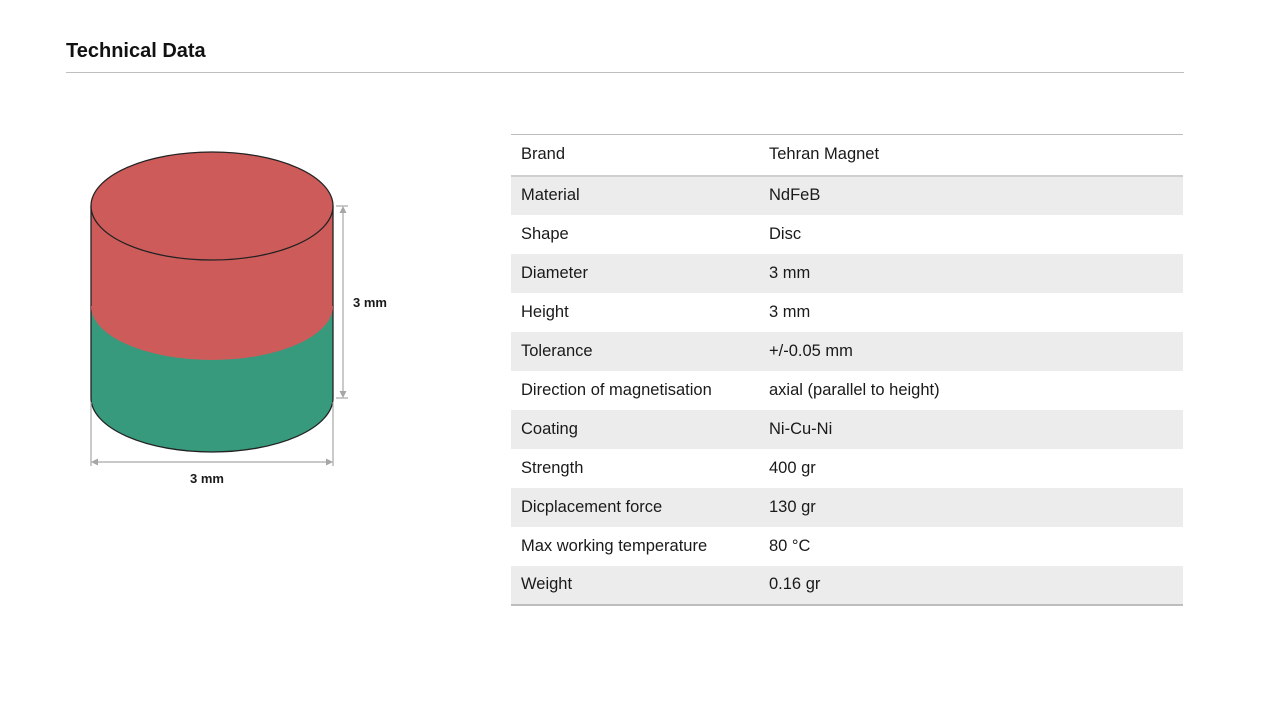 The height and width of the screenshot is (720, 1280). I want to click on magnet-top-face, so click(212, 206).